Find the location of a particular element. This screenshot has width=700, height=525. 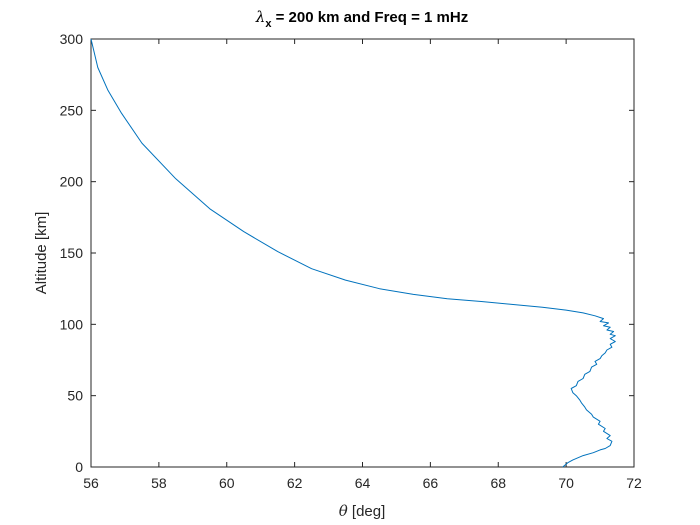

title-lambda: λ is located at coordinates (260, 17).